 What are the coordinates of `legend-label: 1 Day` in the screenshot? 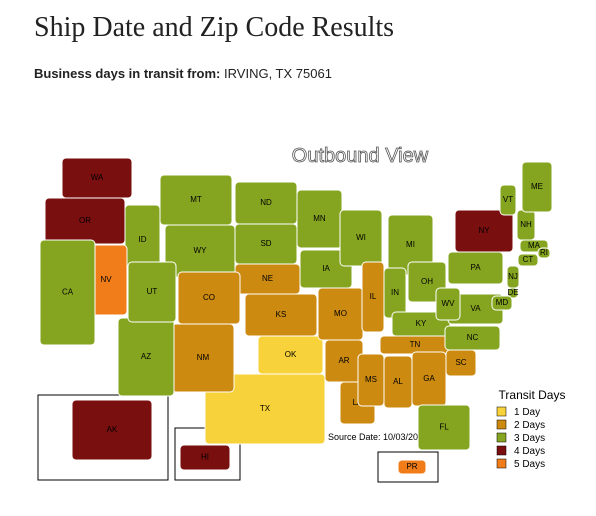 It's located at (527, 412).